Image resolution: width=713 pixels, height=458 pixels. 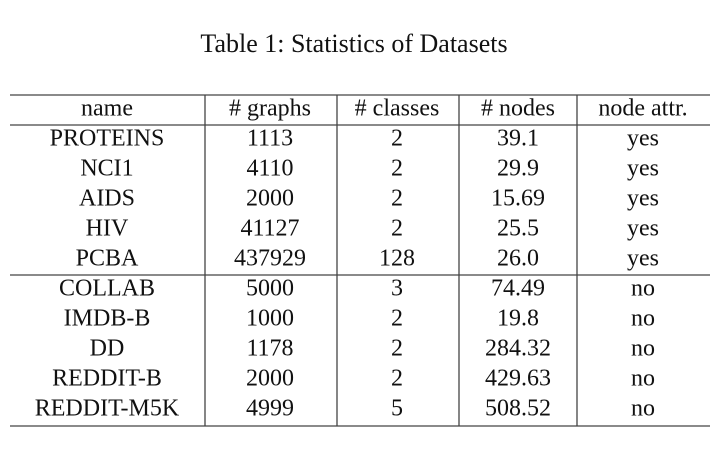 What do you see at coordinates (270, 259) in the screenshot?
I see `table-cell: 437929` at bounding box center [270, 259].